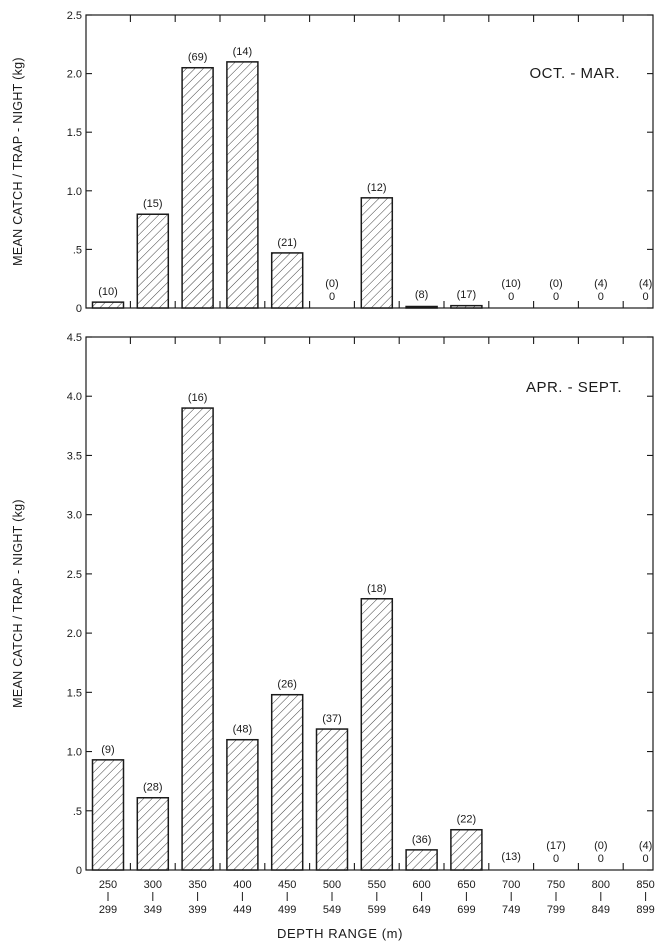 The width and height of the screenshot is (655, 944). What do you see at coordinates (198, 398) in the screenshot?
I see `sample-count-label: (16)` at bounding box center [198, 398].